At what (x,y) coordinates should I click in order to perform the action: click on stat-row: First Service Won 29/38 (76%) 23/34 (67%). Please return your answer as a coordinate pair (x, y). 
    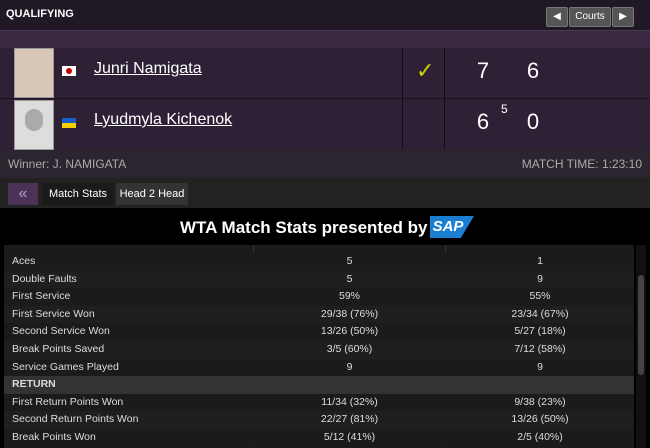
    Looking at the image, I should click on (319, 314).